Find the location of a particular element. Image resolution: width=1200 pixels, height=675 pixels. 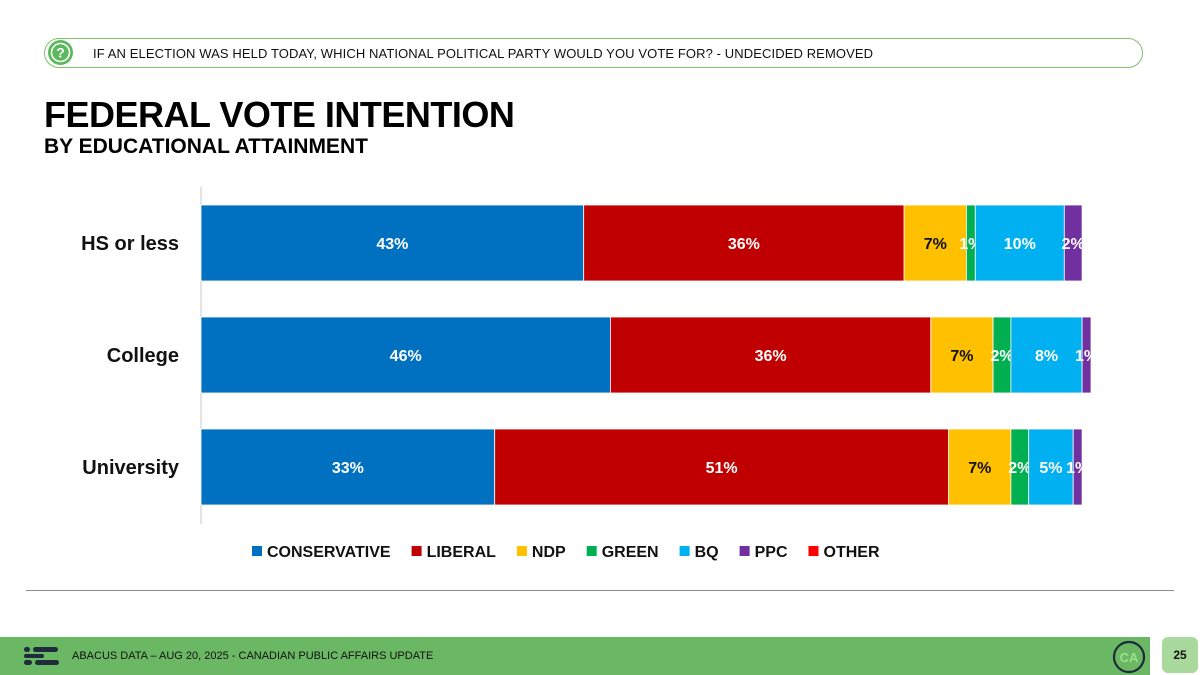

legend-swatch-ndp is located at coordinates (521, 551).